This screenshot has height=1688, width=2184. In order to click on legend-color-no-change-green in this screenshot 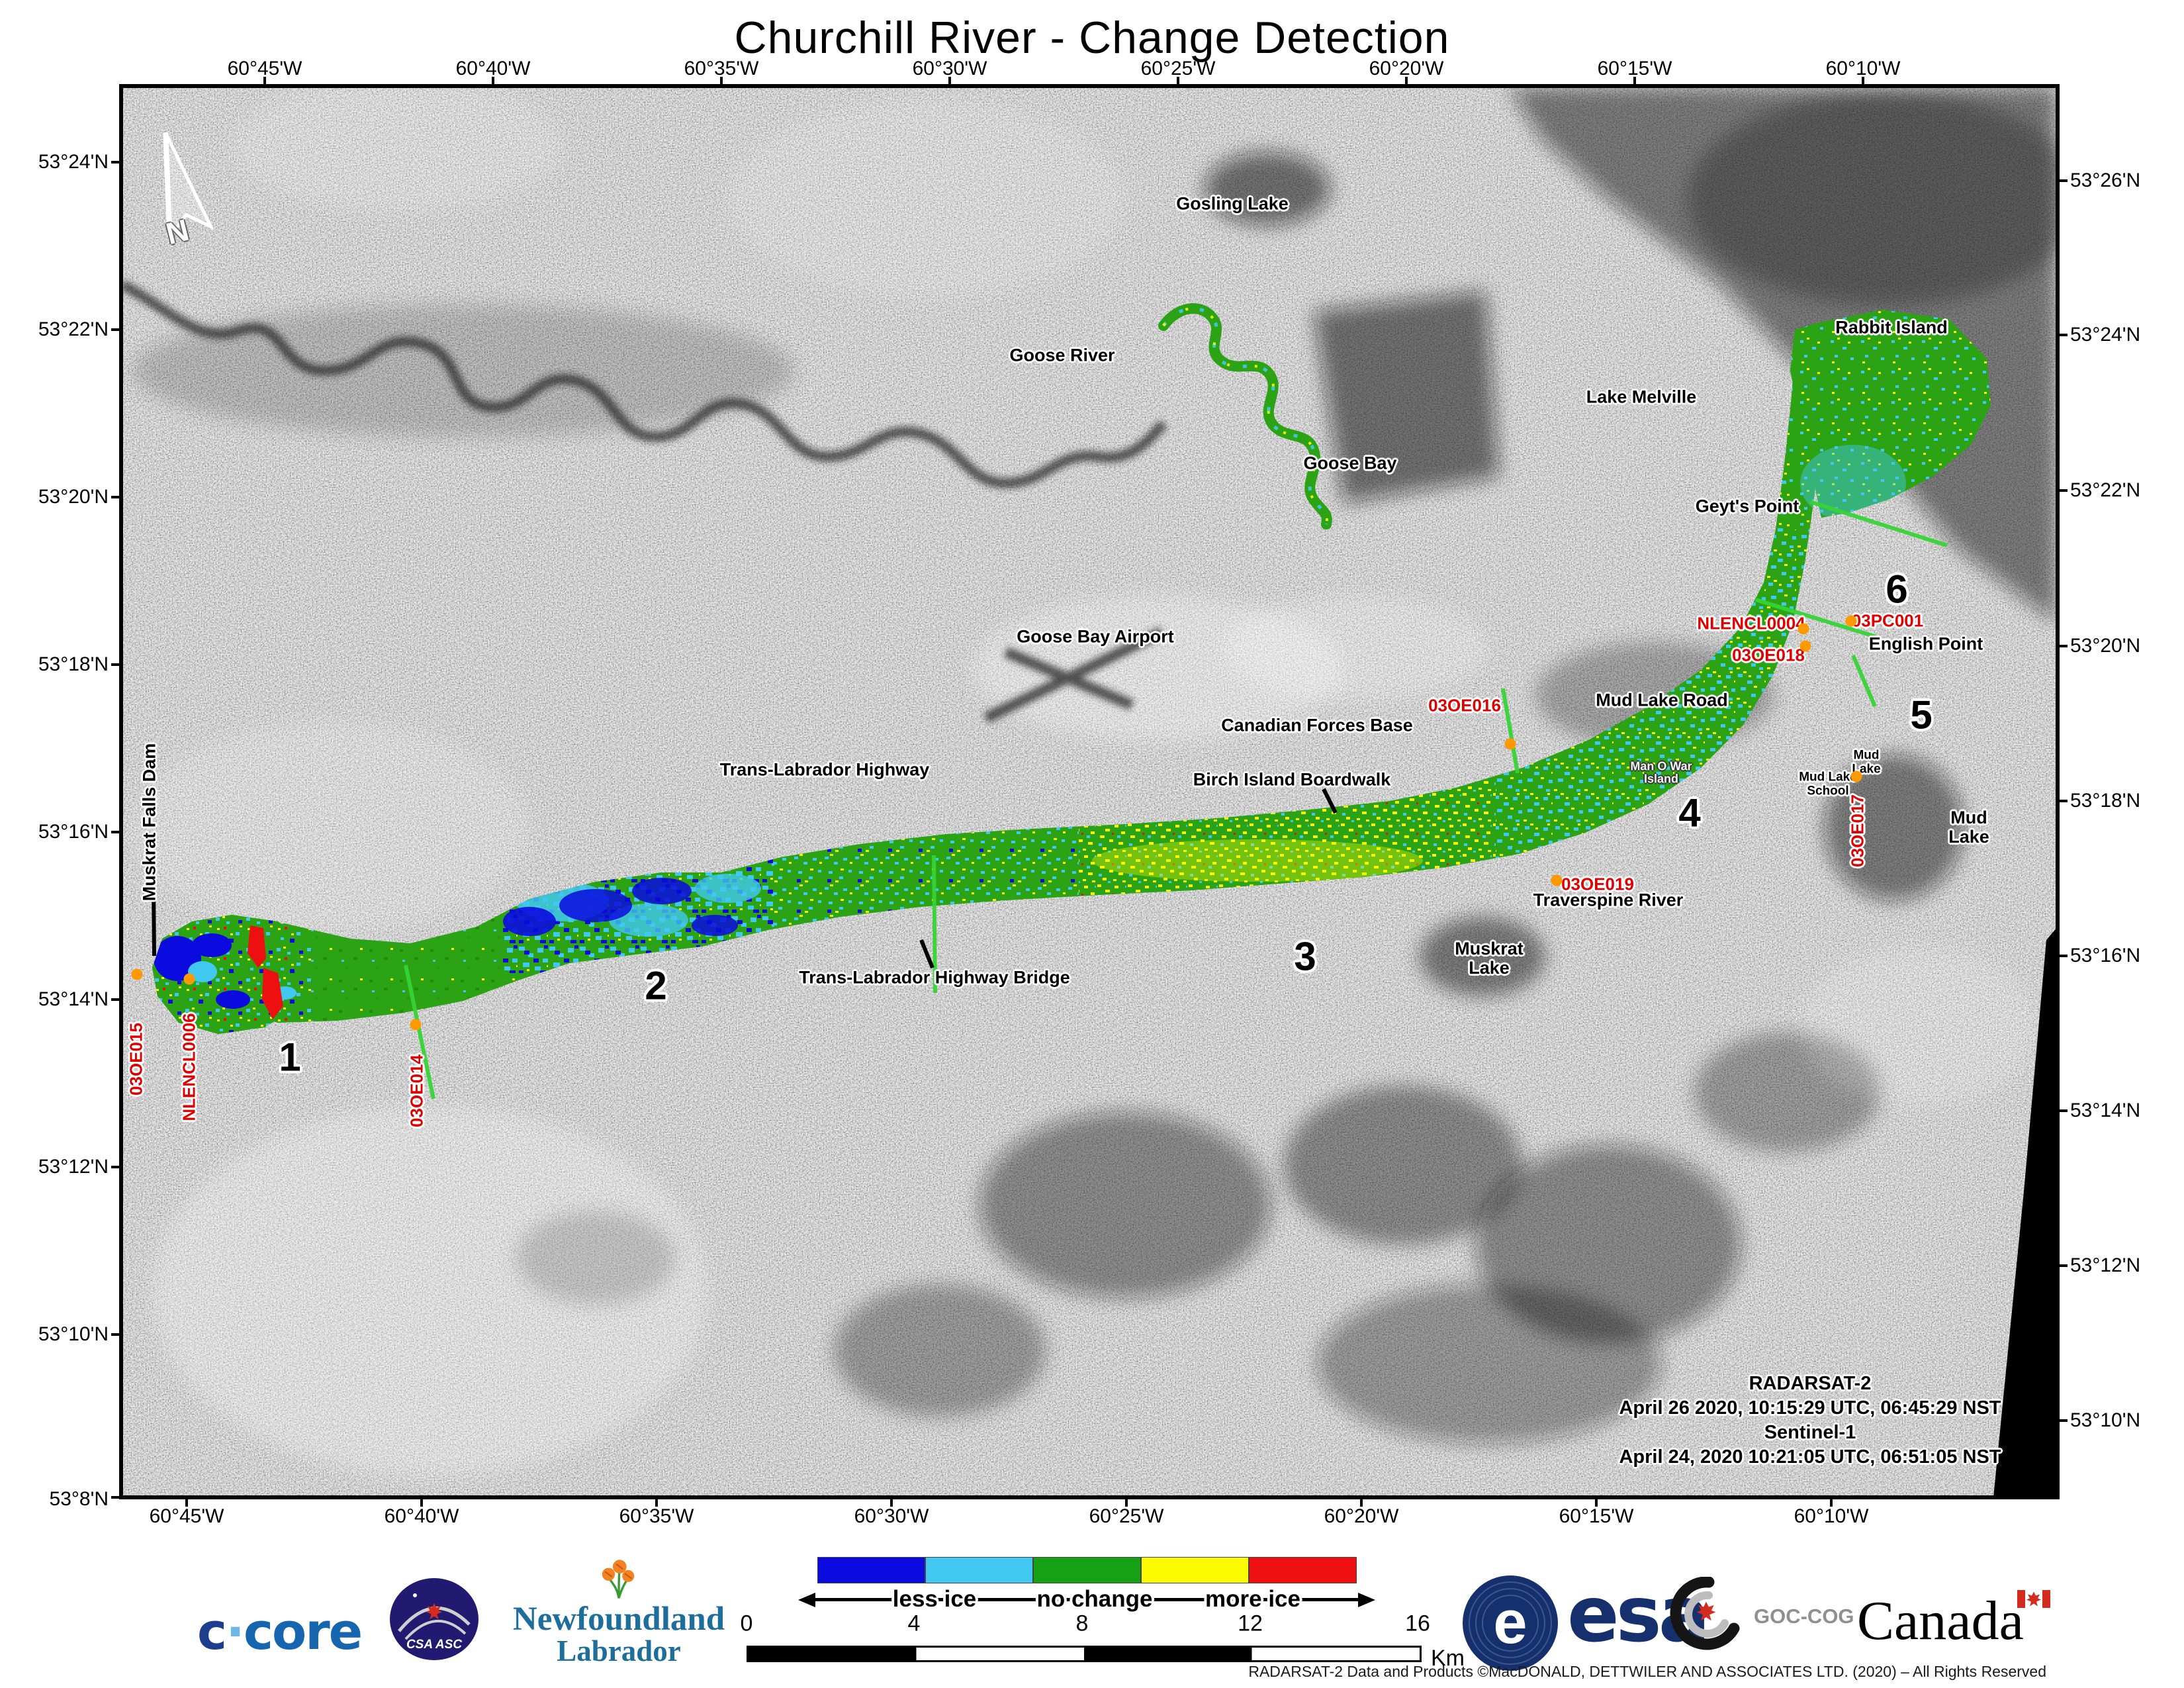, I will do `click(1087, 1570)`.